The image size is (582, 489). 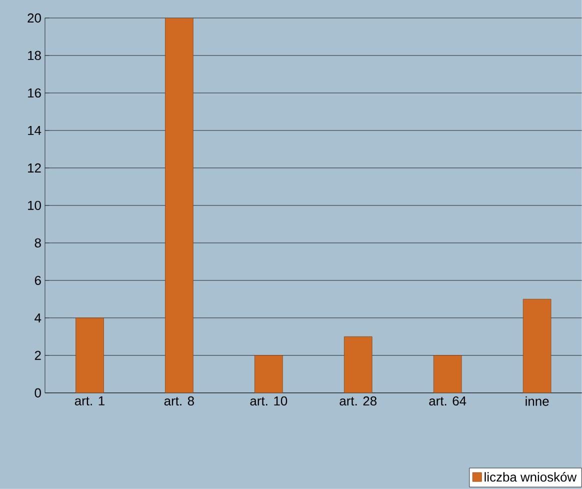 What do you see at coordinates (34, 168) in the screenshot?
I see `y-tick-label: 12` at bounding box center [34, 168].